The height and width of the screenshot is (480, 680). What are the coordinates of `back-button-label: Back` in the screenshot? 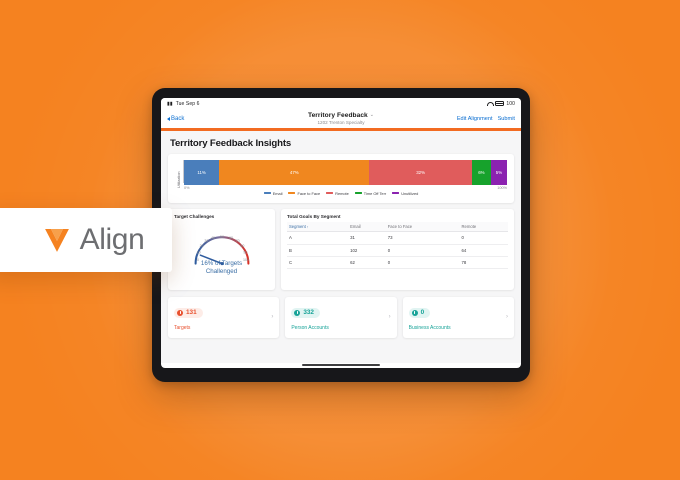 It's located at (178, 118).